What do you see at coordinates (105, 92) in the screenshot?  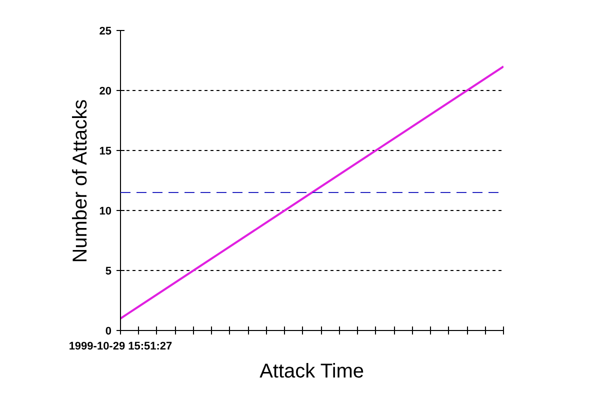 I see `y-tick-label: 20` at bounding box center [105, 92].